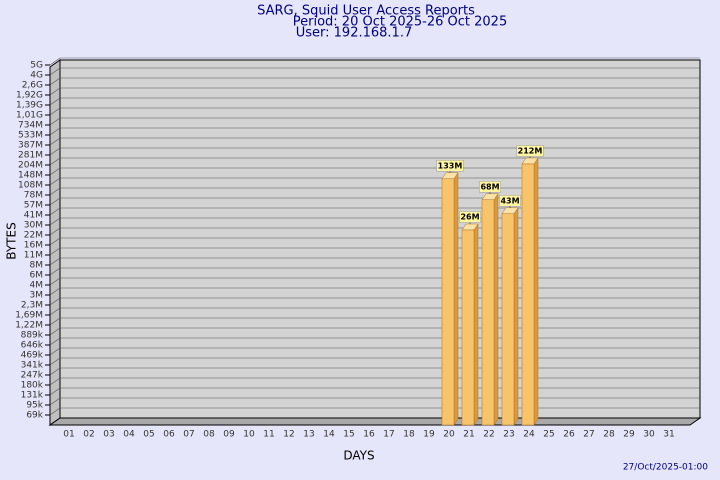  What do you see at coordinates (29, 96) in the screenshot?
I see `y-tick-label: 1,92G` at bounding box center [29, 96].